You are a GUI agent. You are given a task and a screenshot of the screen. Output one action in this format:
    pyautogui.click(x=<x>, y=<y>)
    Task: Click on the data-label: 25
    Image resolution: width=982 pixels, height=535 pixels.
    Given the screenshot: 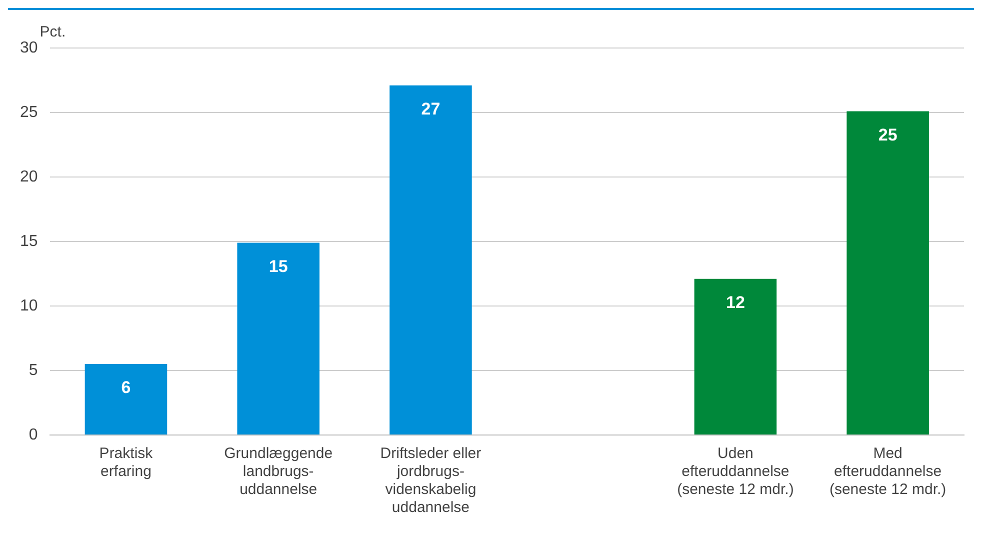 What is the action you would take?
    pyautogui.click(x=888, y=134)
    